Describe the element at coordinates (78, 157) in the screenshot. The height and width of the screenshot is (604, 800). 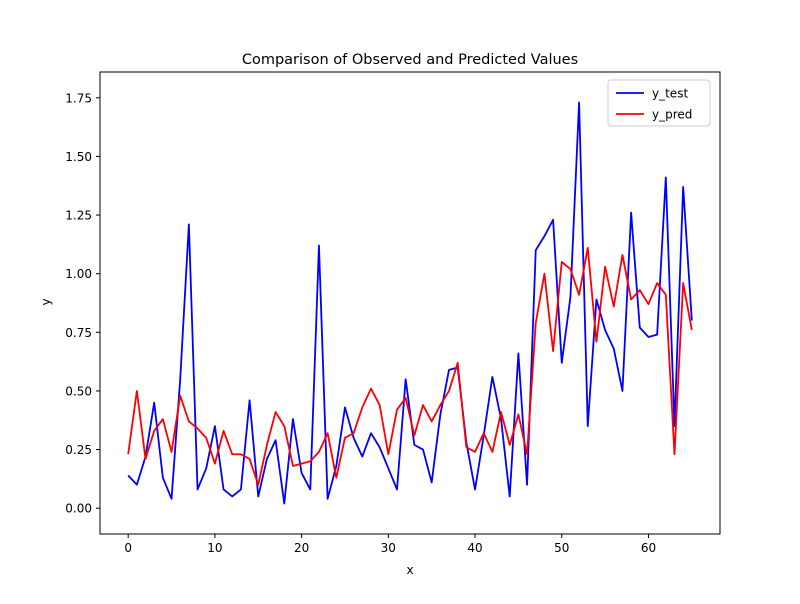
I see `y-tick-label: 1.50` at that location.